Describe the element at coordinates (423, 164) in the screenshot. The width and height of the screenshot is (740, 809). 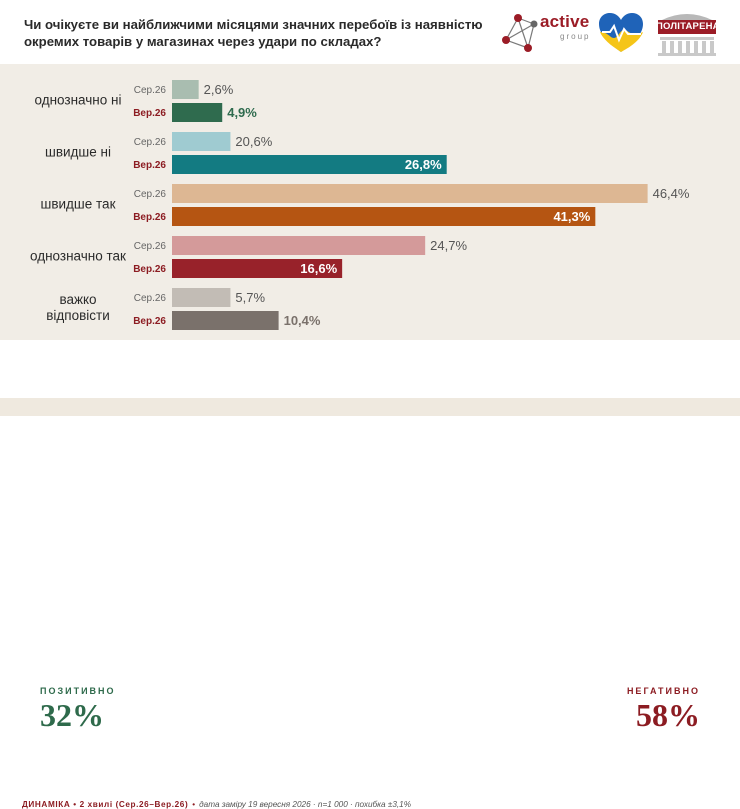
I see `data-label: 26,8%` at that location.